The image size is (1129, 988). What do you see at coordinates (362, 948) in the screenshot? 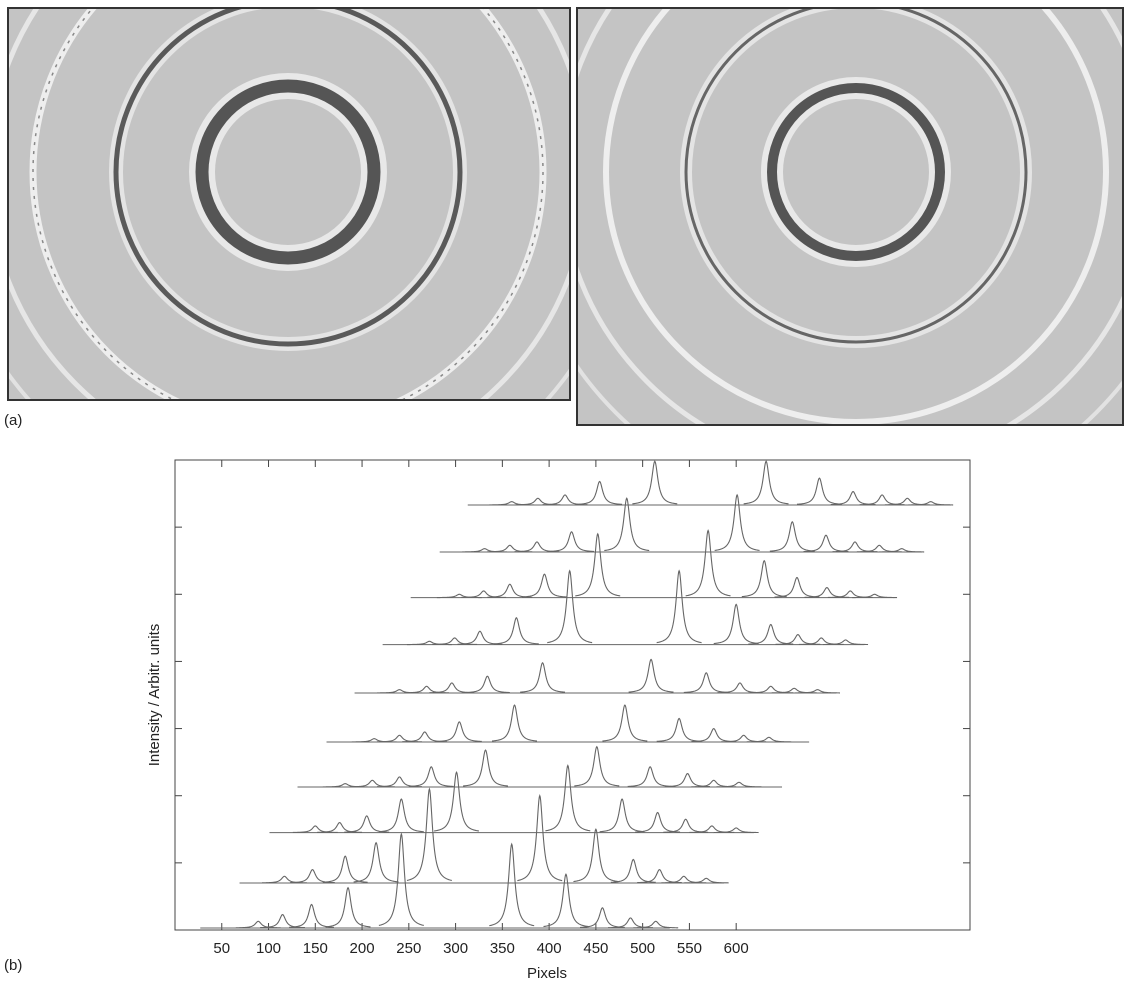
I see `x-tick-label: 200` at bounding box center [362, 948].